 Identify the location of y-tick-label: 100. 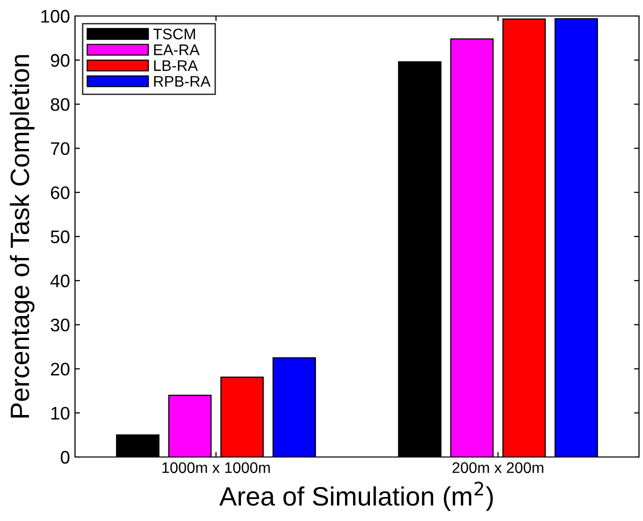
(55, 16).